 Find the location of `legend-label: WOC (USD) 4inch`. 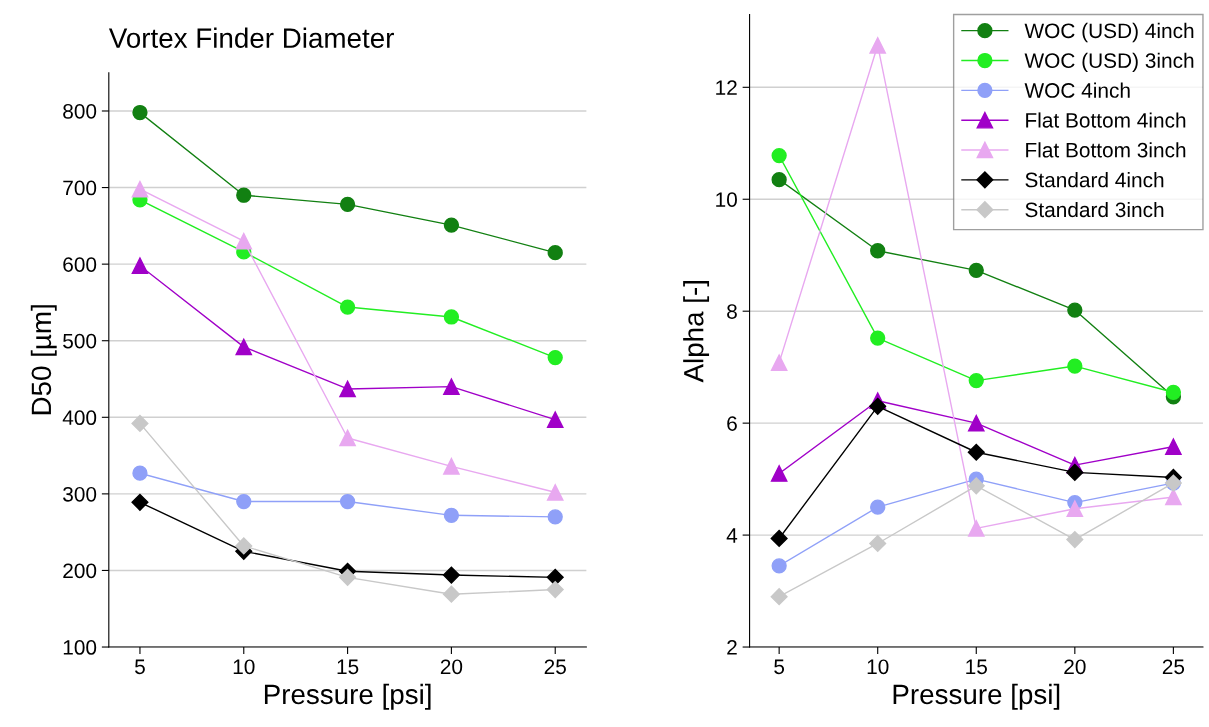

legend-label: WOC (USD) 4inch is located at coordinates (1109, 32).